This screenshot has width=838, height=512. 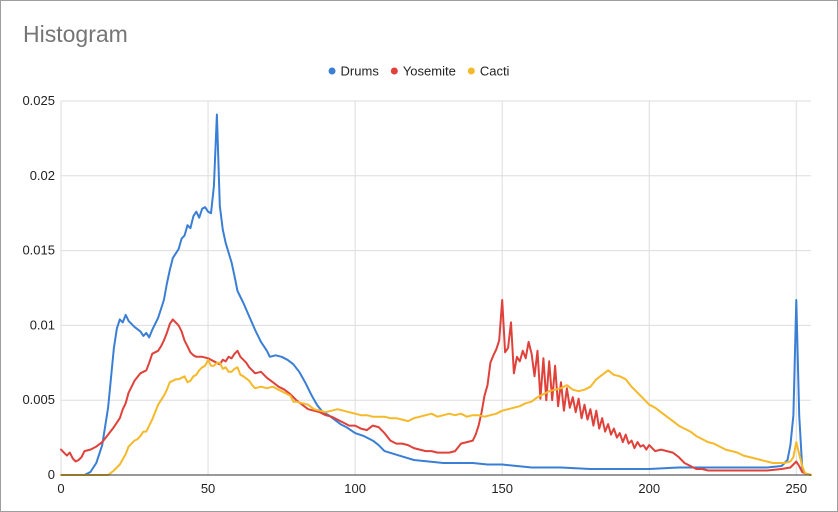 I want to click on x-tick-label: 250, so click(x=796, y=488).